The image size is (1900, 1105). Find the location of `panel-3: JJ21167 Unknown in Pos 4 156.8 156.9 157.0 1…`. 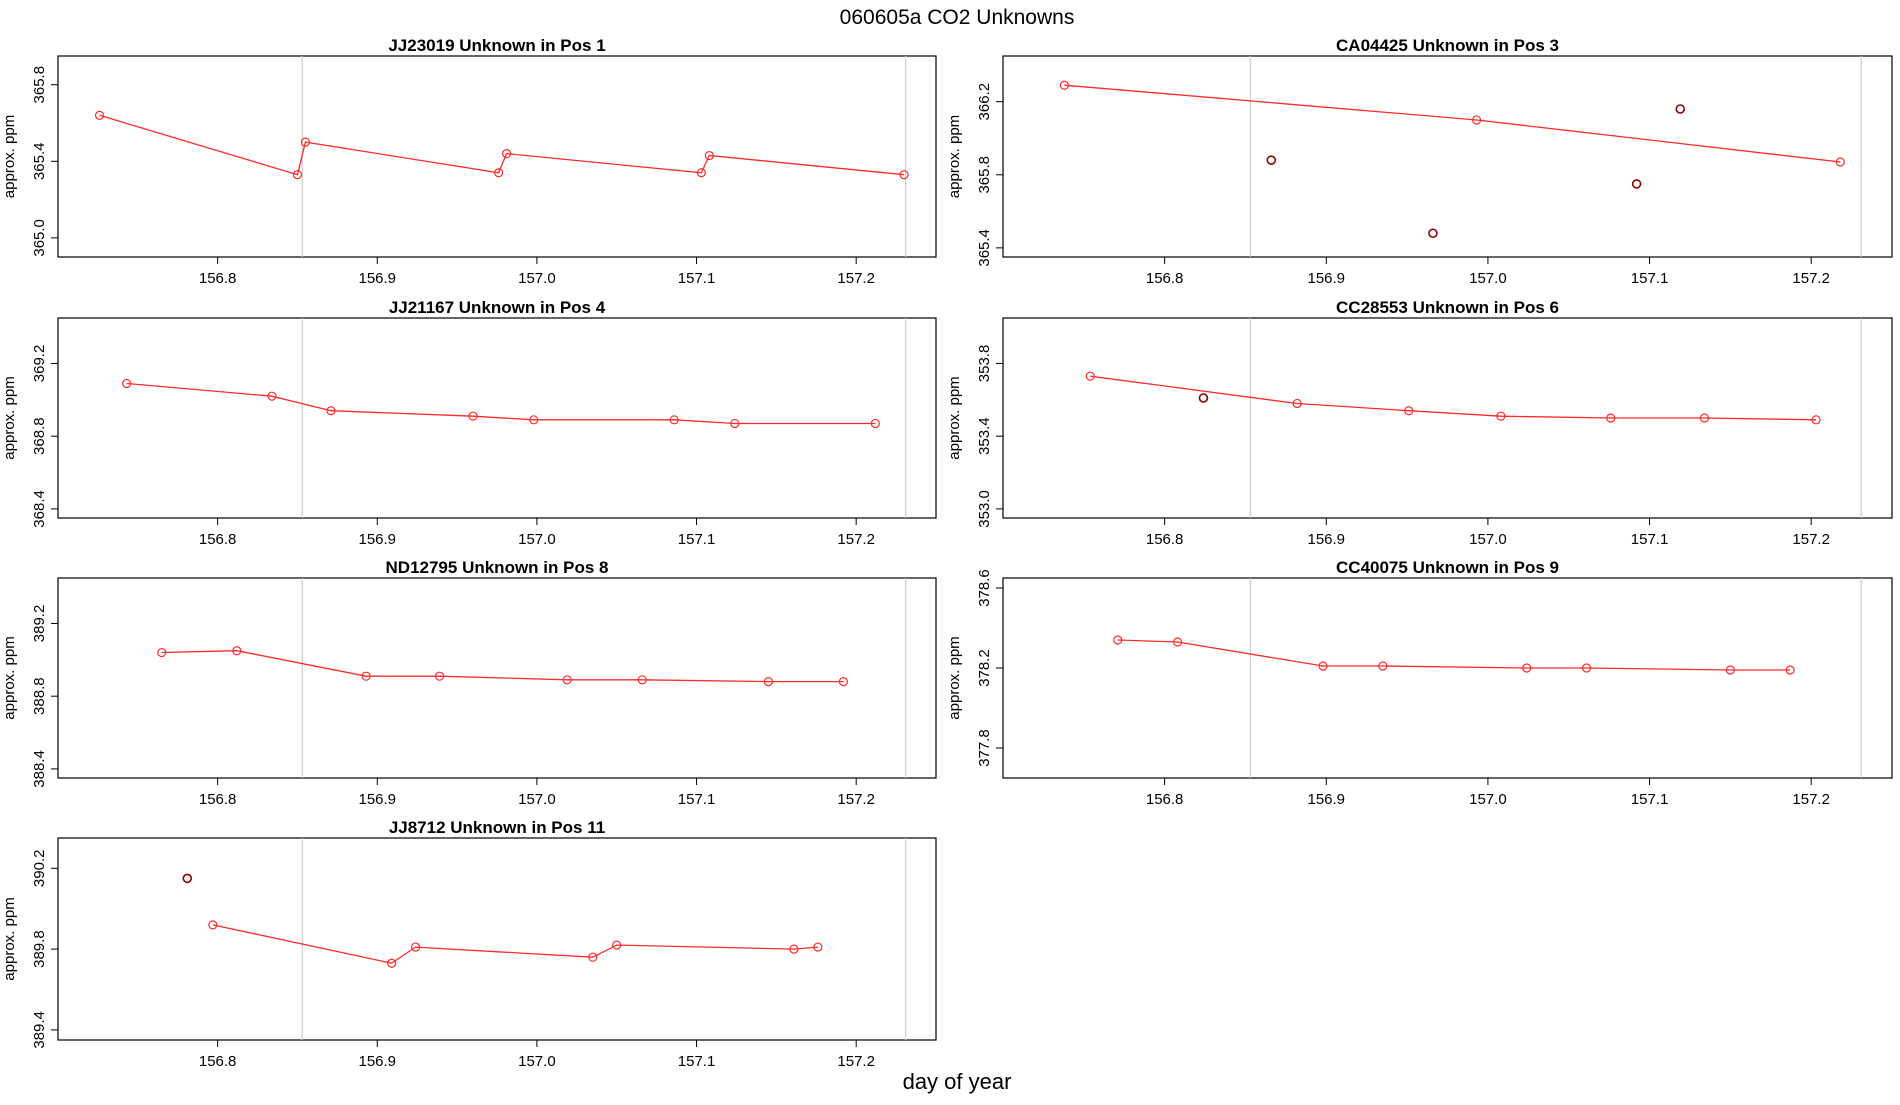

panel-3: JJ21167 Unknown in Pos 4 156.8 156.9 157.0 1… is located at coordinates (469, 423).